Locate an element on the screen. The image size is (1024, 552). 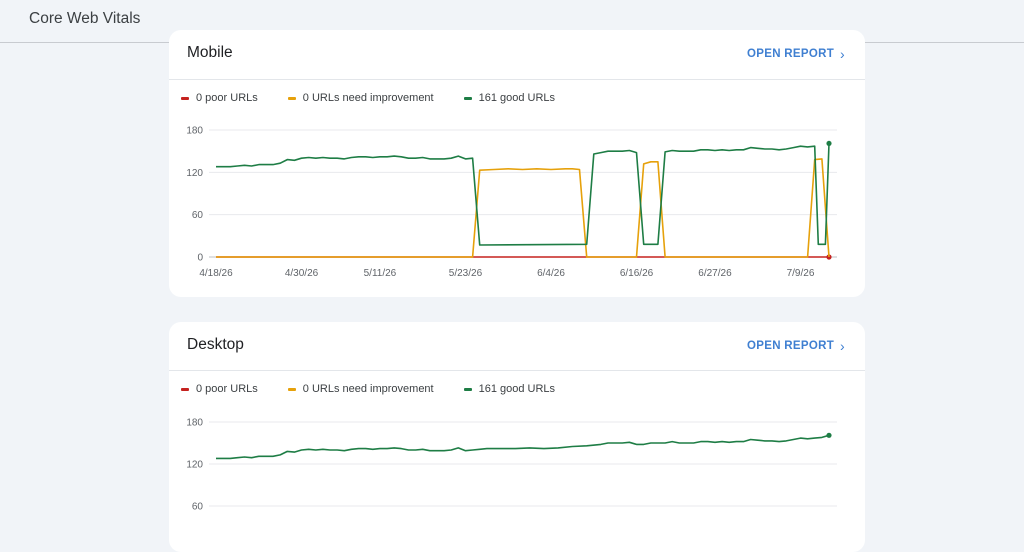
x-tick-label: 6/27/26 is located at coordinates (715, 273).